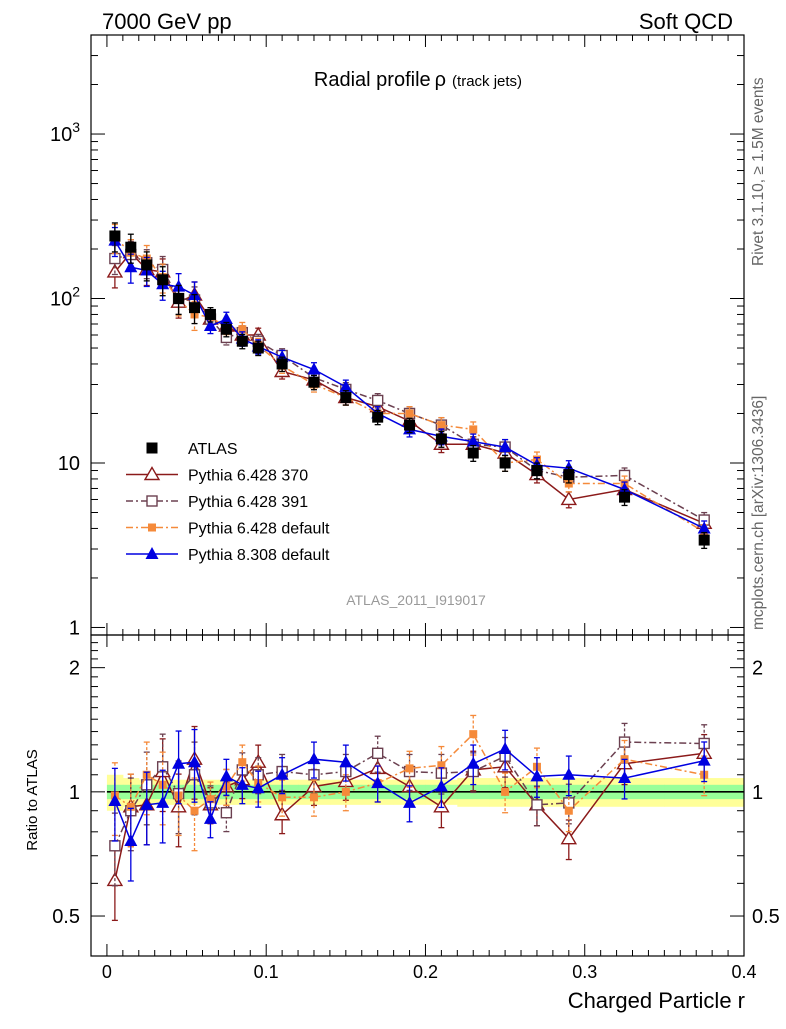  I want to click on analysis-label: ATLAS_2011_I919017, so click(416, 600).